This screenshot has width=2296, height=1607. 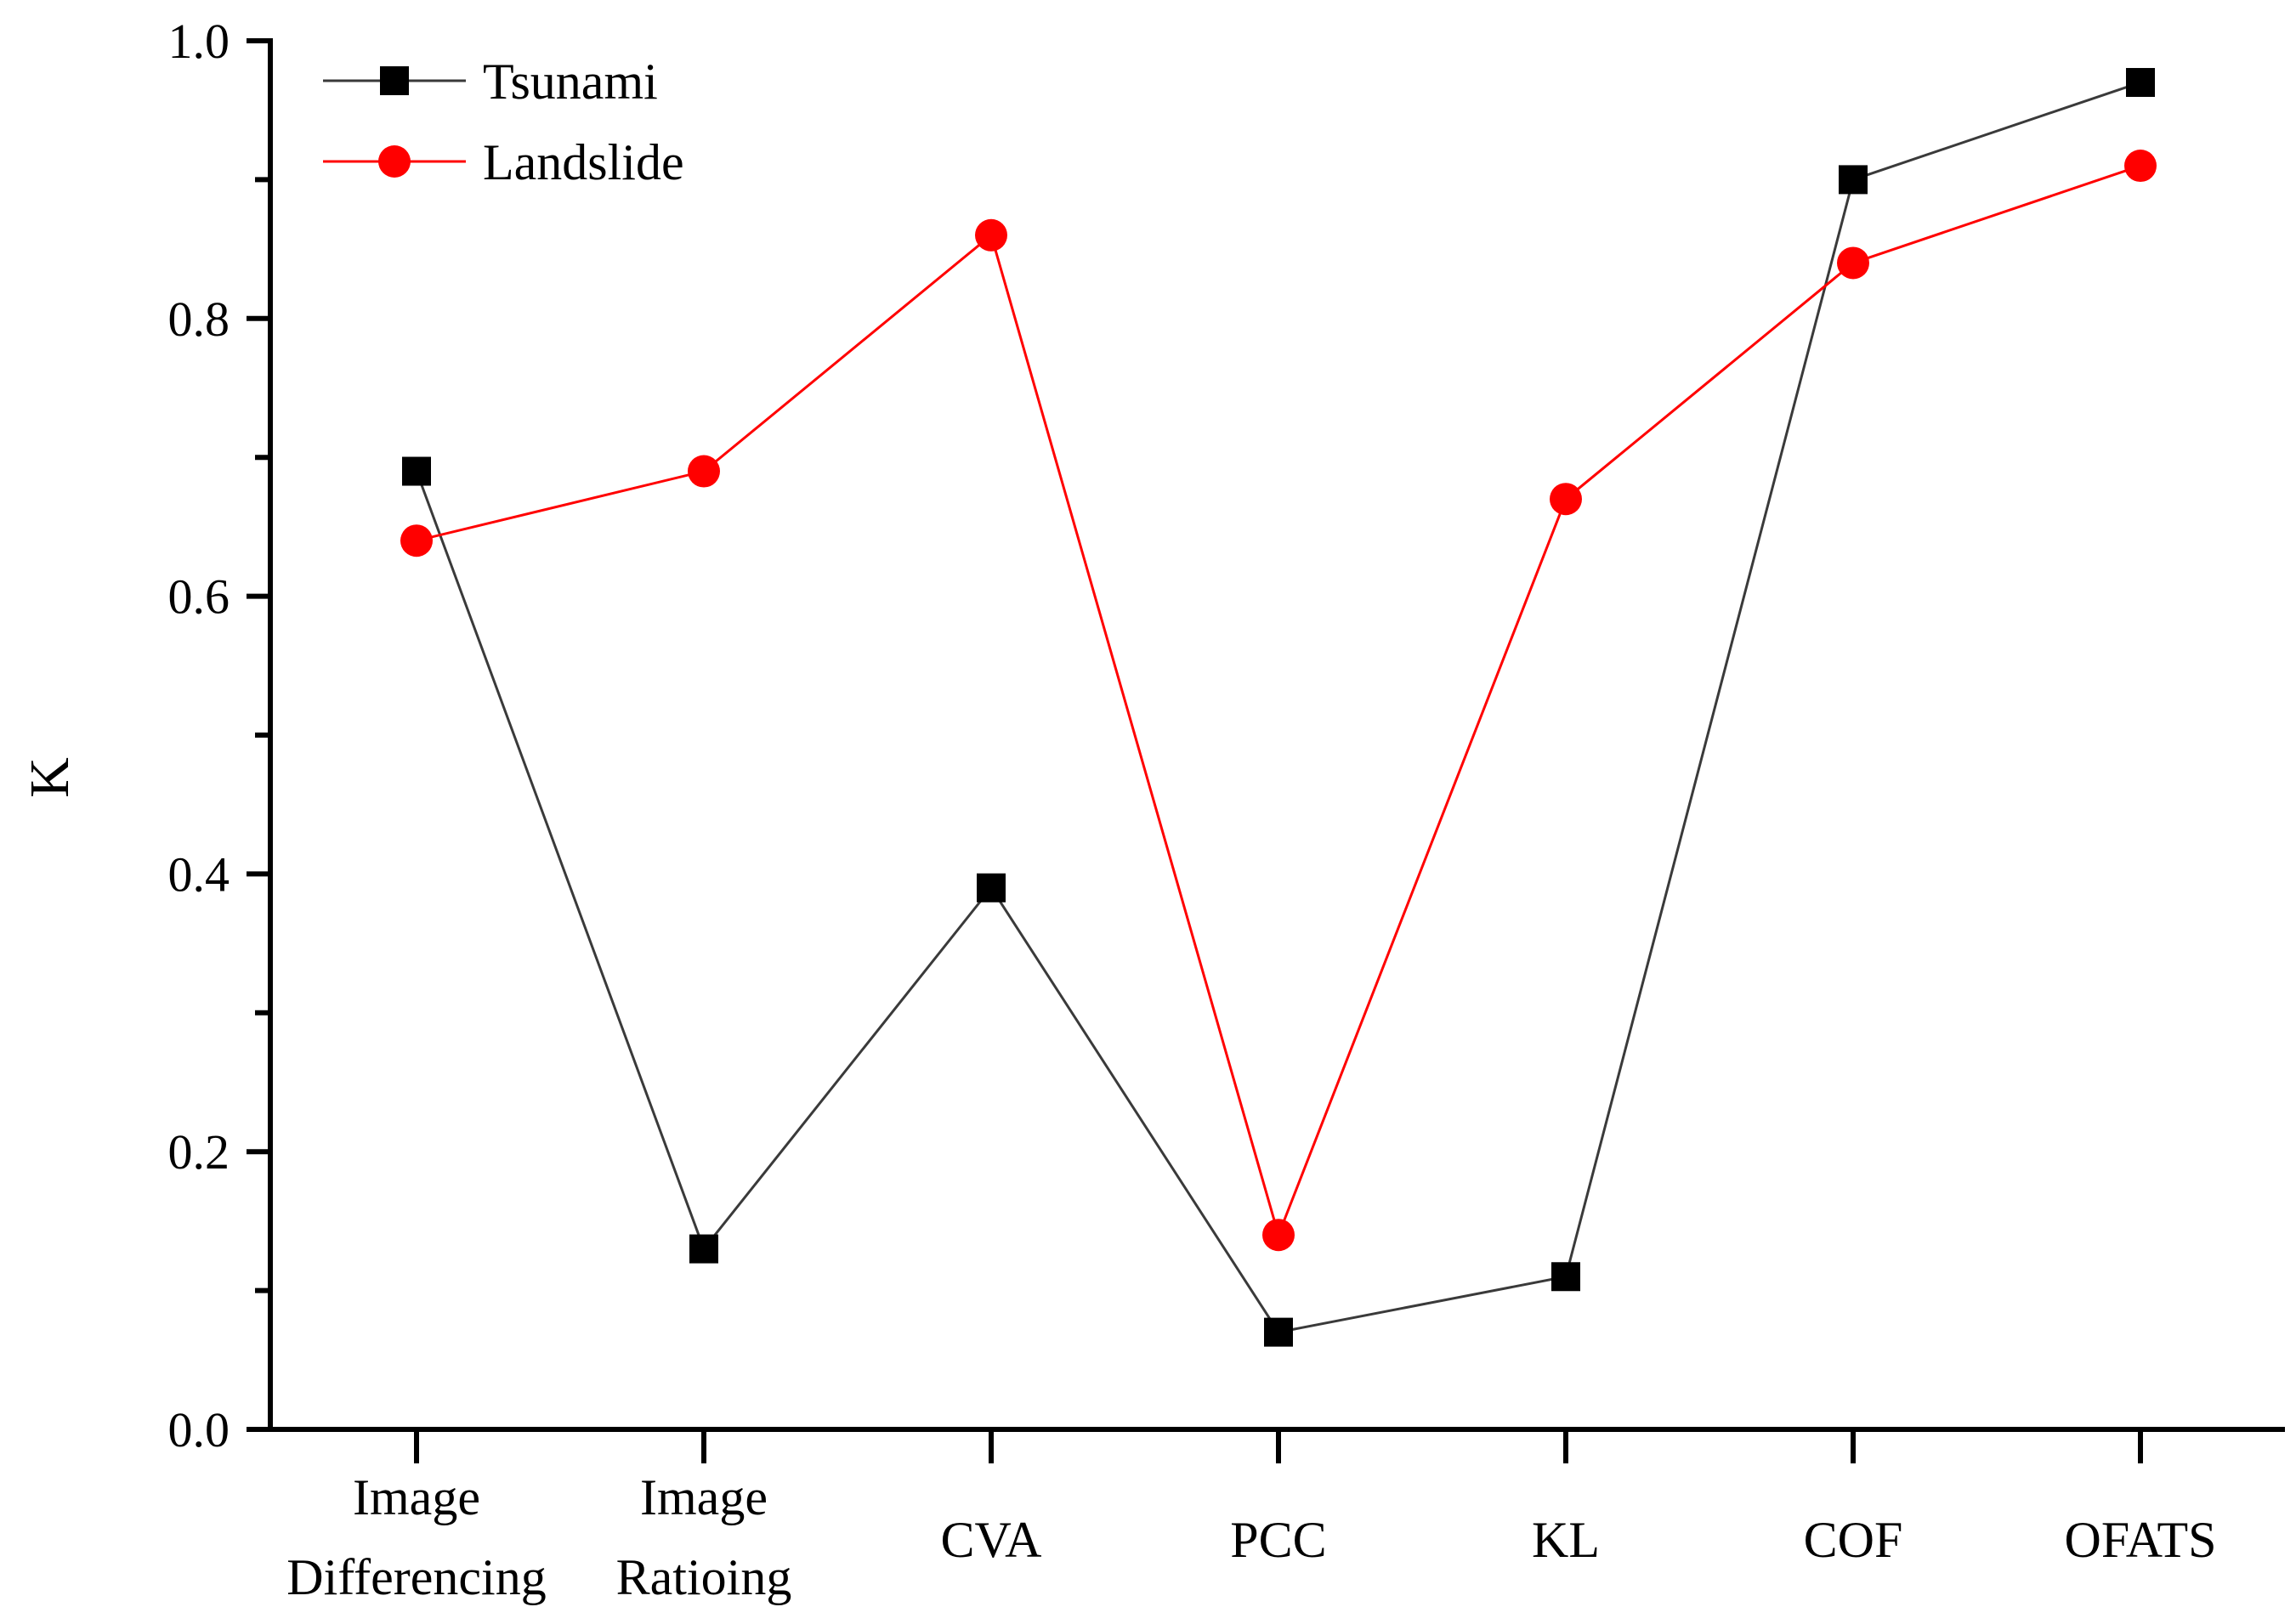 What do you see at coordinates (394, 161) in the screenshot?
I see `legend-marker-landslide` at bounding box center [394, 161].